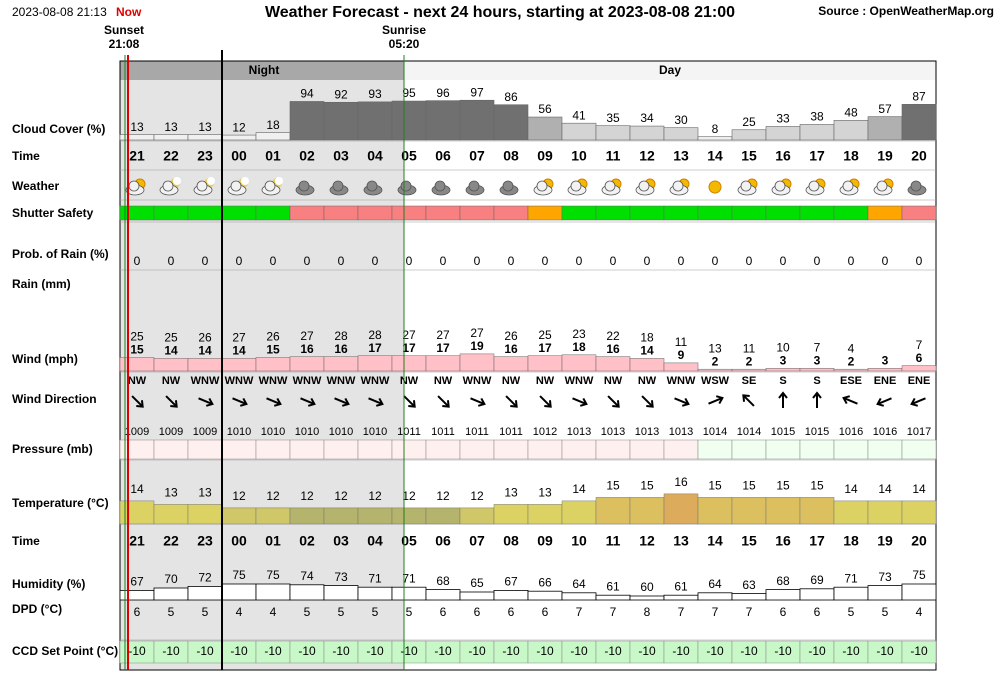 The width and height of the screenshot is (1000, 680). I want to click on hour: 12, so click(647, 541).